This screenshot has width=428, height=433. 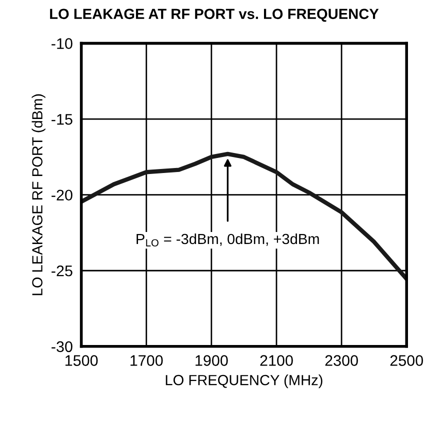 I want to click on x-tick-label: 2300, so click(x=341, y=360).